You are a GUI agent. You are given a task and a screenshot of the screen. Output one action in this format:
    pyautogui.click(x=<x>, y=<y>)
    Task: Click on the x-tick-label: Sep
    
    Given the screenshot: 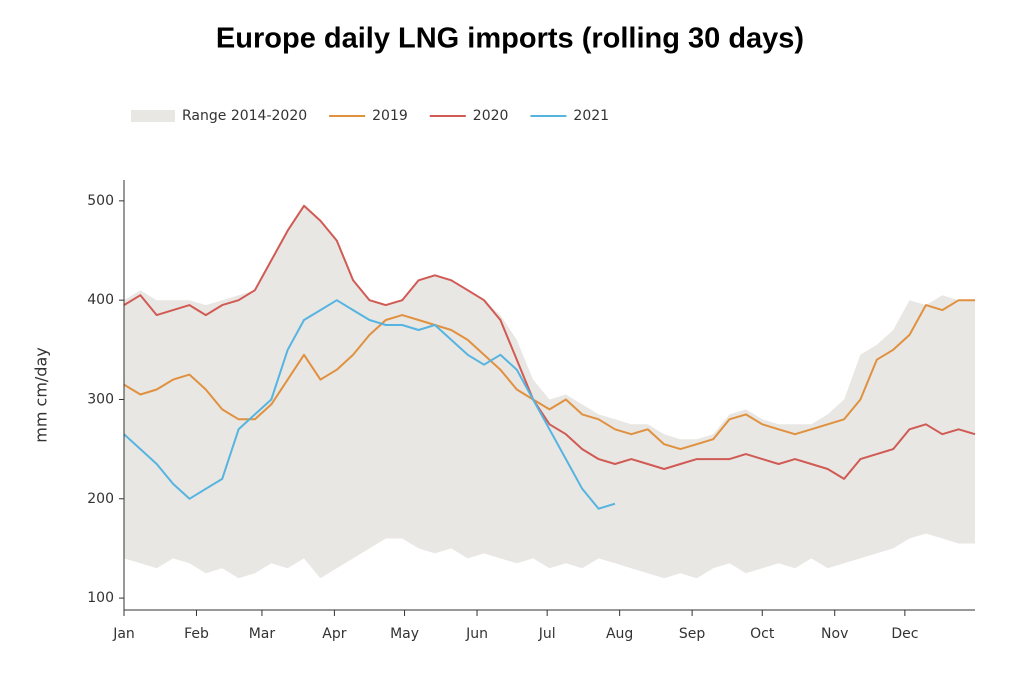 What is the action you would take?
    pyautogui.click(x=692, y=634)
    